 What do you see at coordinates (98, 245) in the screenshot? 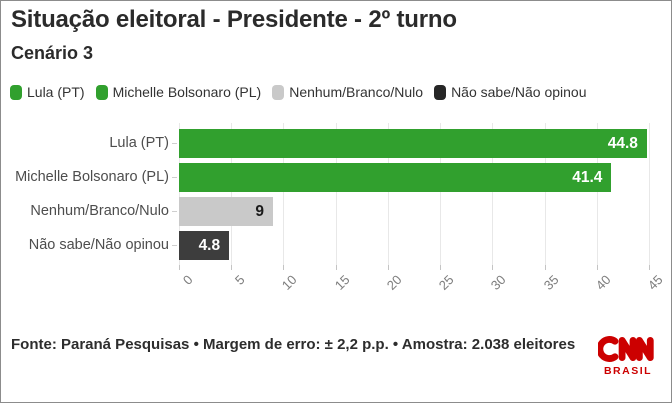
I see `category-label: Não sabe/Não opinou` at bounding box center [98, 245].